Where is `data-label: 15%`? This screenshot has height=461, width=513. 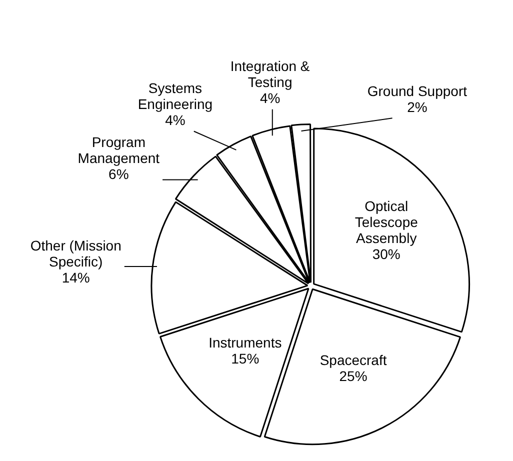 data-label: 15% is located at coordinates (245, 358).